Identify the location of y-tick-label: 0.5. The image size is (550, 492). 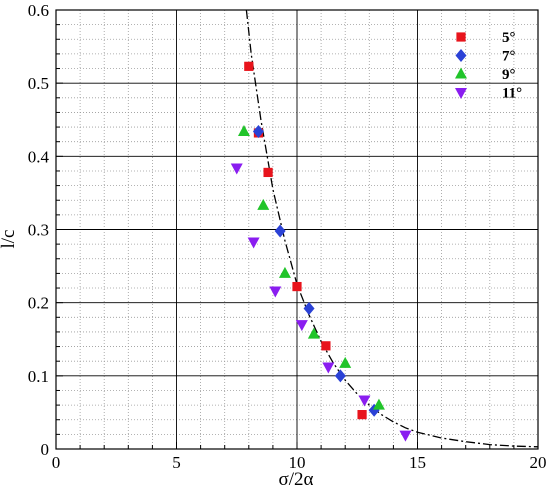
(38, 83).